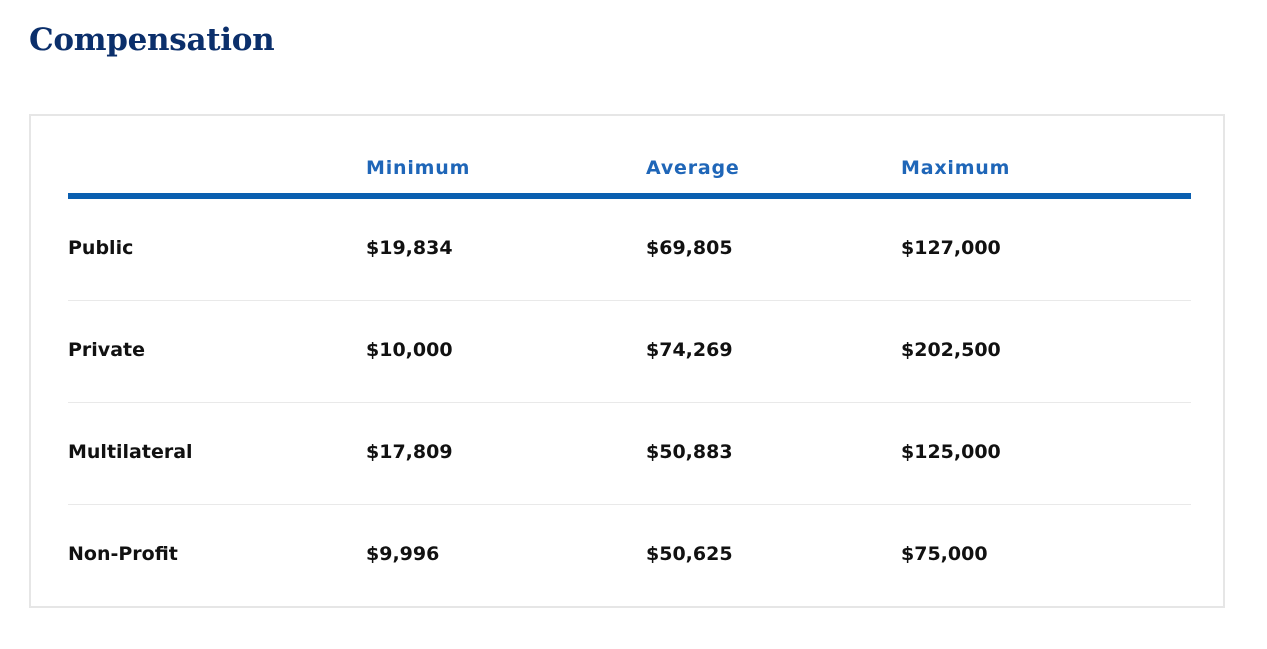 This screenshot has width=1267, height=649. I want to click on column-header-average: Average, so click(693, 168).